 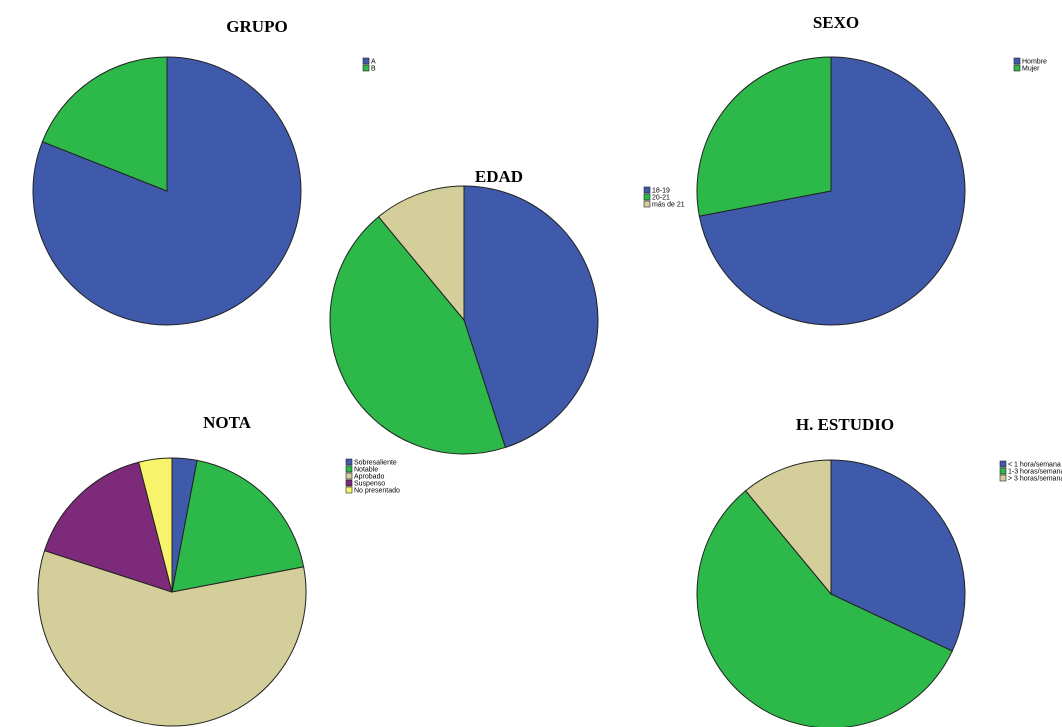 What do you see at coordinates (836, 22) in the screenshot?
I see `chart-title-sexo: SEXO` at bounding box center [836, 22].